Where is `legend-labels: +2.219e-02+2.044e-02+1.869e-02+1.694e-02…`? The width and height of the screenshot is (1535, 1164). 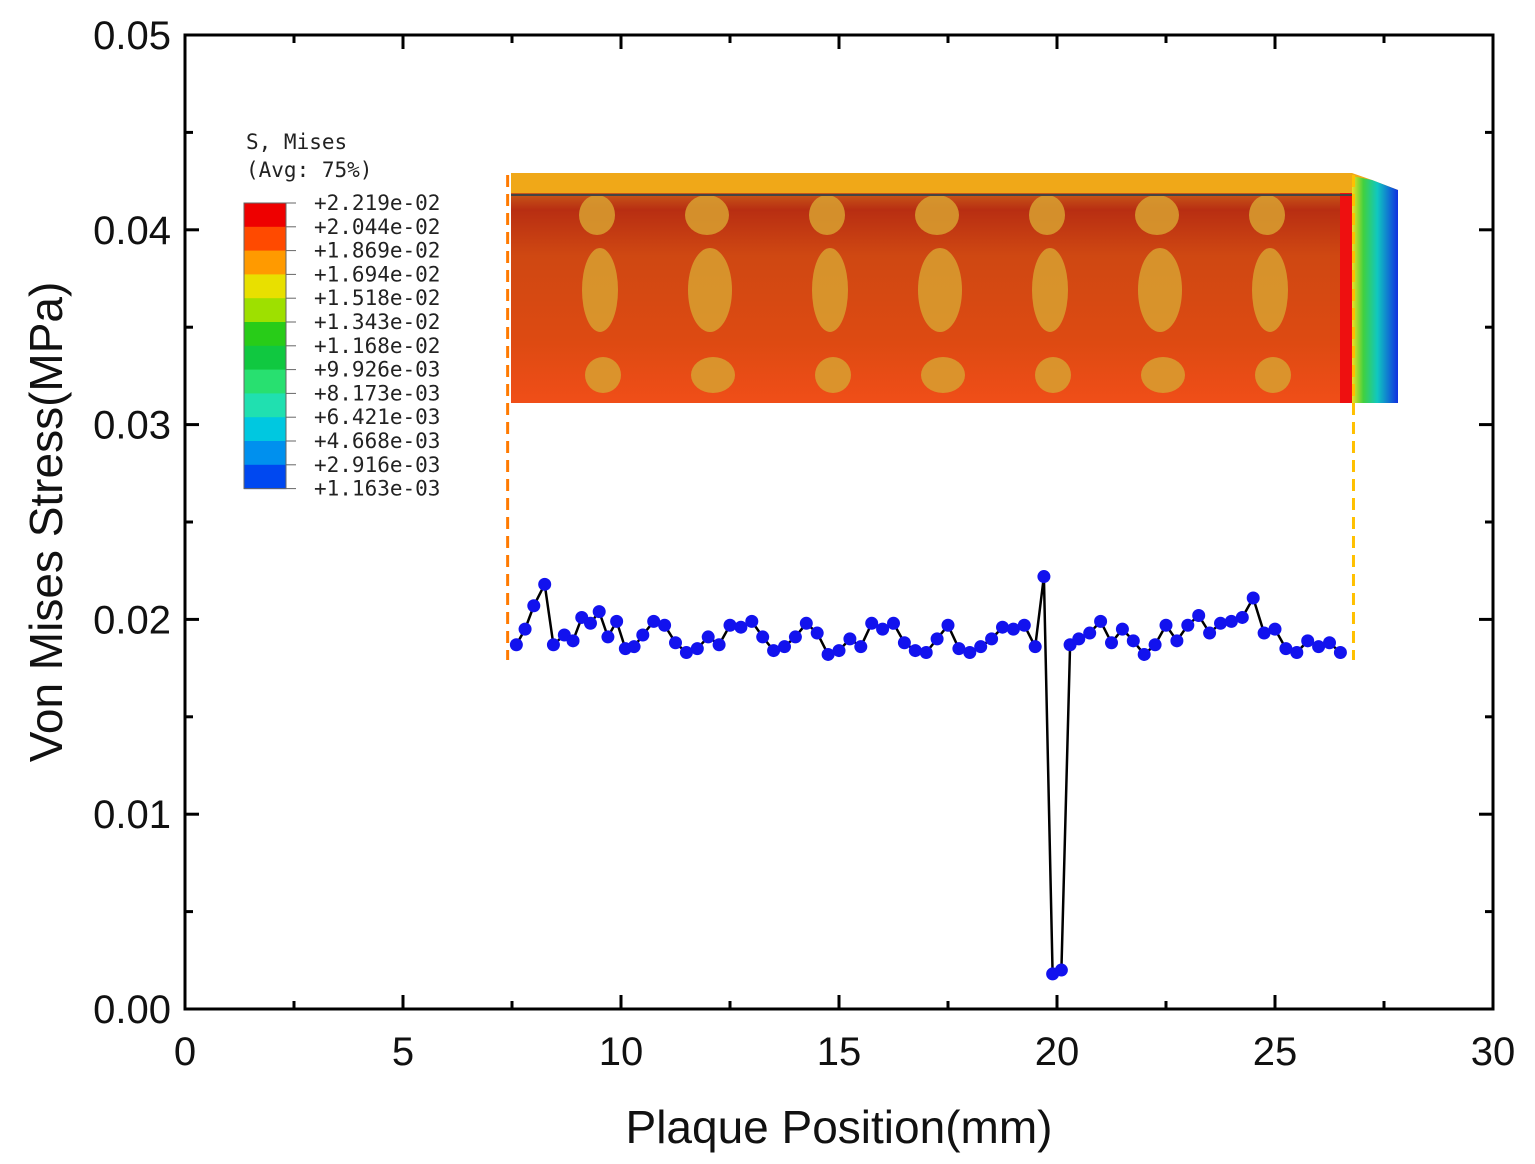 legend-labels: +2.219e-02+2.044e-02+1.869e-02+1.694e-02… is located at coordinates (363, 346).